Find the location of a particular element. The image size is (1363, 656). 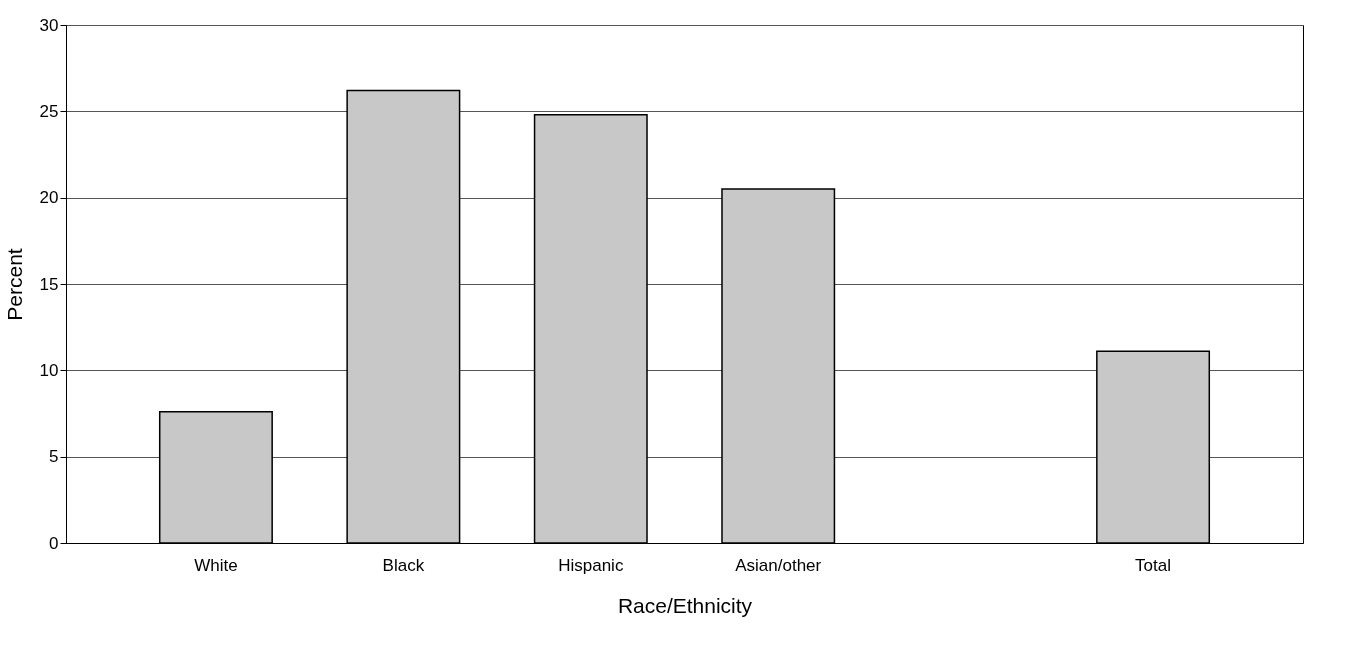

y-tick-label: 30 is located at coordinates (49, 25).